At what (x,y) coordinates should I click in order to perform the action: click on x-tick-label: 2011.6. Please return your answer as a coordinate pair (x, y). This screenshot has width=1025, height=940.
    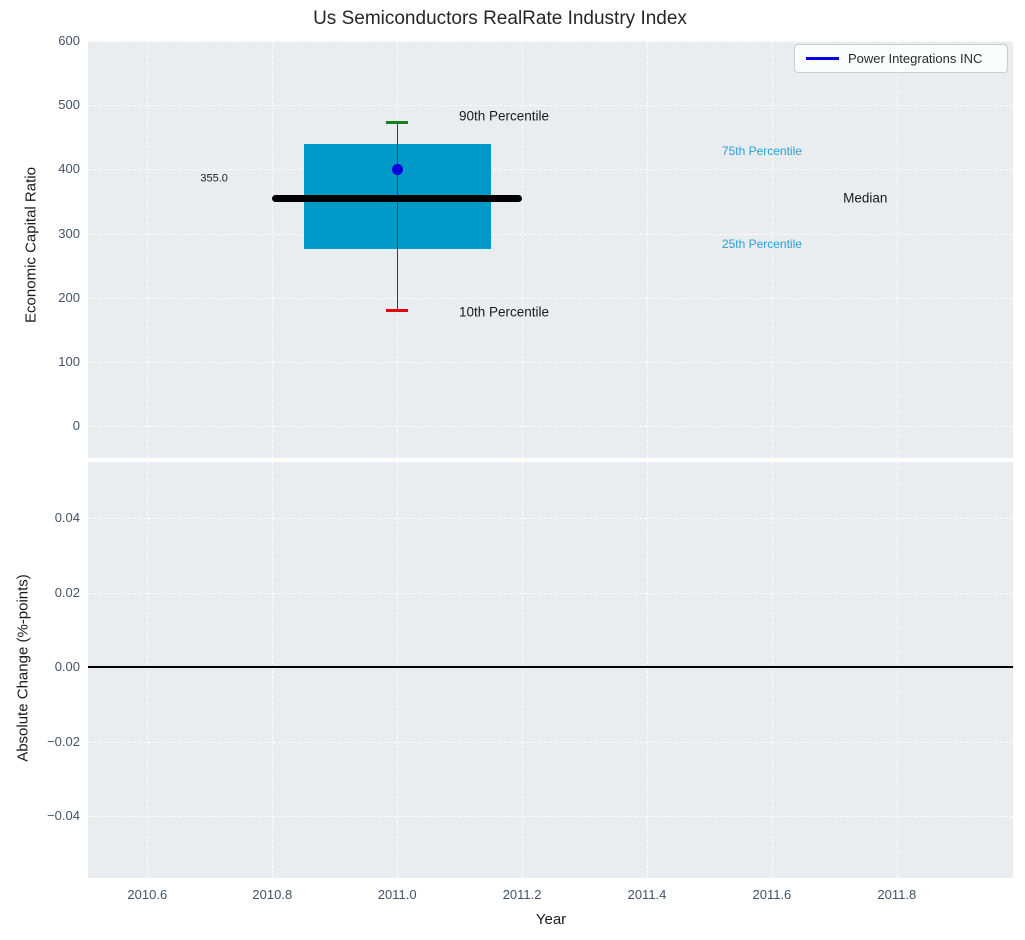
    Looking at the image, I should click on (772, 894).